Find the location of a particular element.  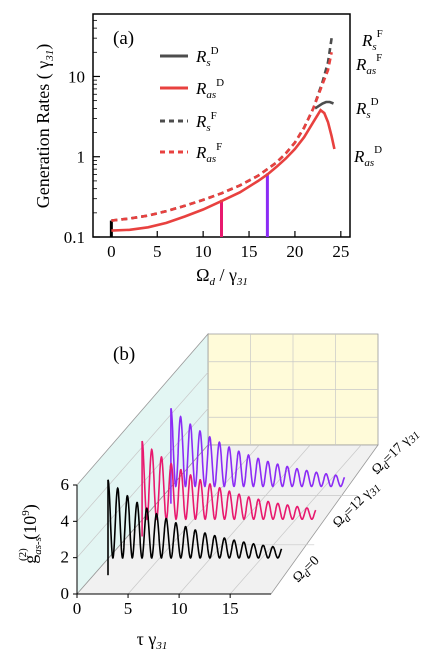

x-tick-label: 10 is located at coordinates (203, 251).